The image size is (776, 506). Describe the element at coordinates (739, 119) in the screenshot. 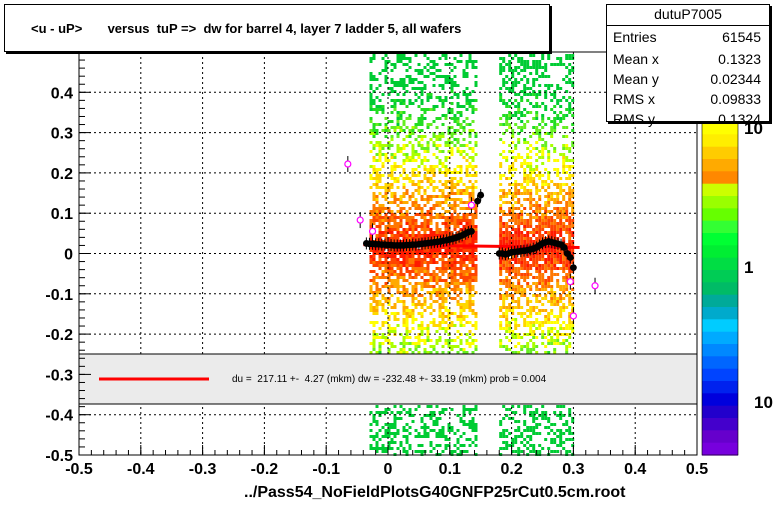

I see `stats-value: 0.1324` at that location.